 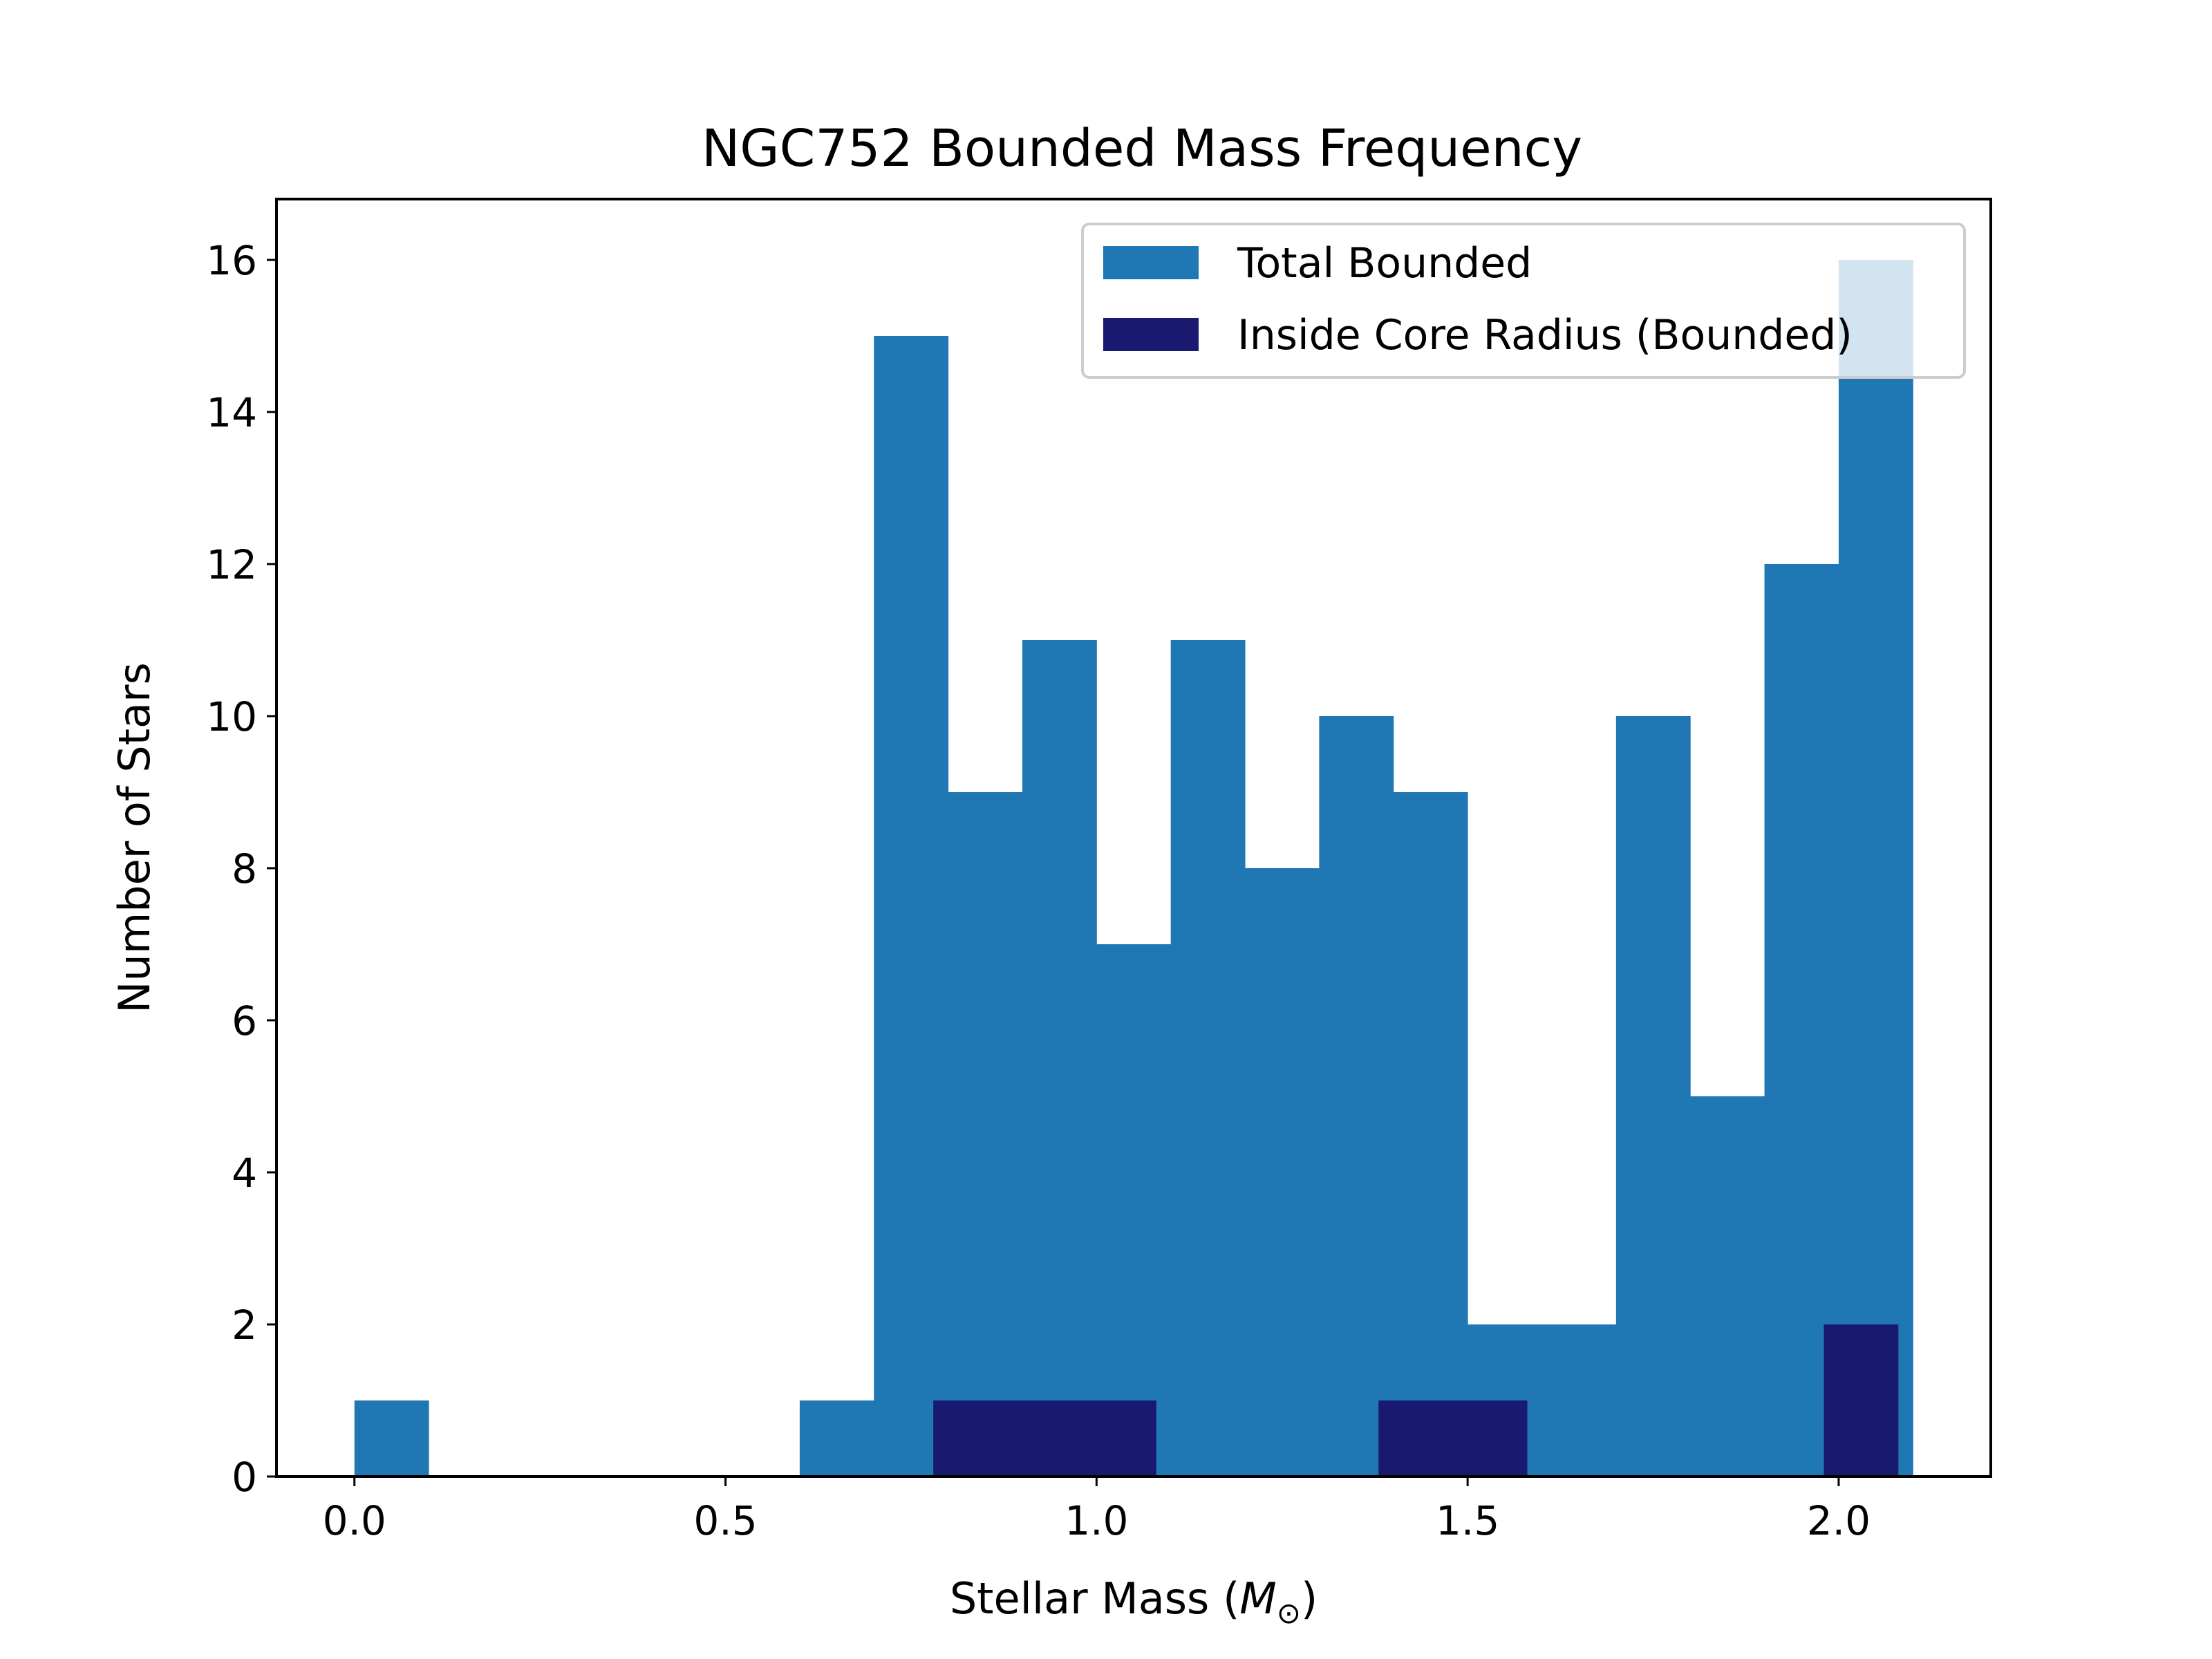 What do you see at coordinates (1142, 148) in the screenshot?
I see `chart-title: NGC752 Bounded Mass Frequency` at bounding box center [1142, 148].